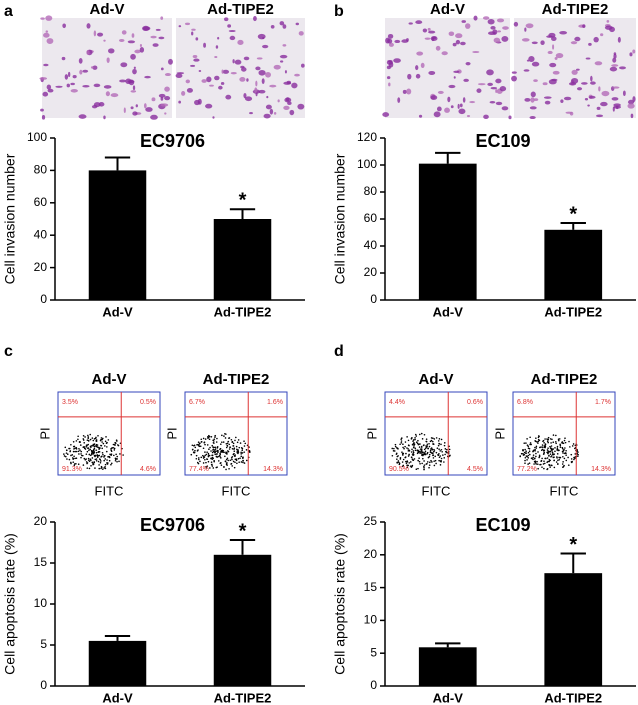 This screenshot has height=705, width=638. Describe the element at coordinates (573, 214) in the screenshot. I see `significance-mark: *` at that location.